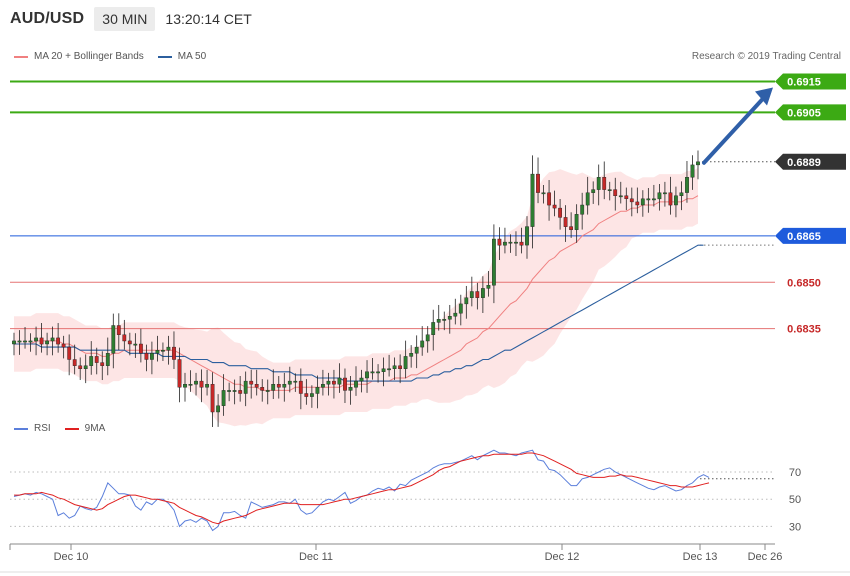  Describe the element at coordinates (766, 56) in the screenshot. I see `copyright-label: Research © 2019 Trading Central` at that location.